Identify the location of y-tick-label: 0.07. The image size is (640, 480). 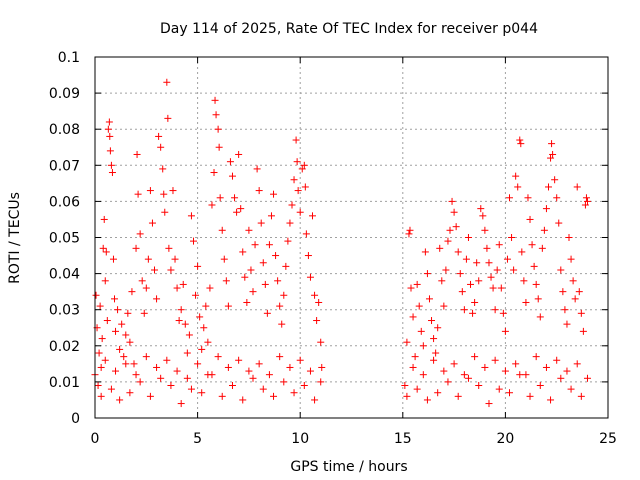
(64, 166).